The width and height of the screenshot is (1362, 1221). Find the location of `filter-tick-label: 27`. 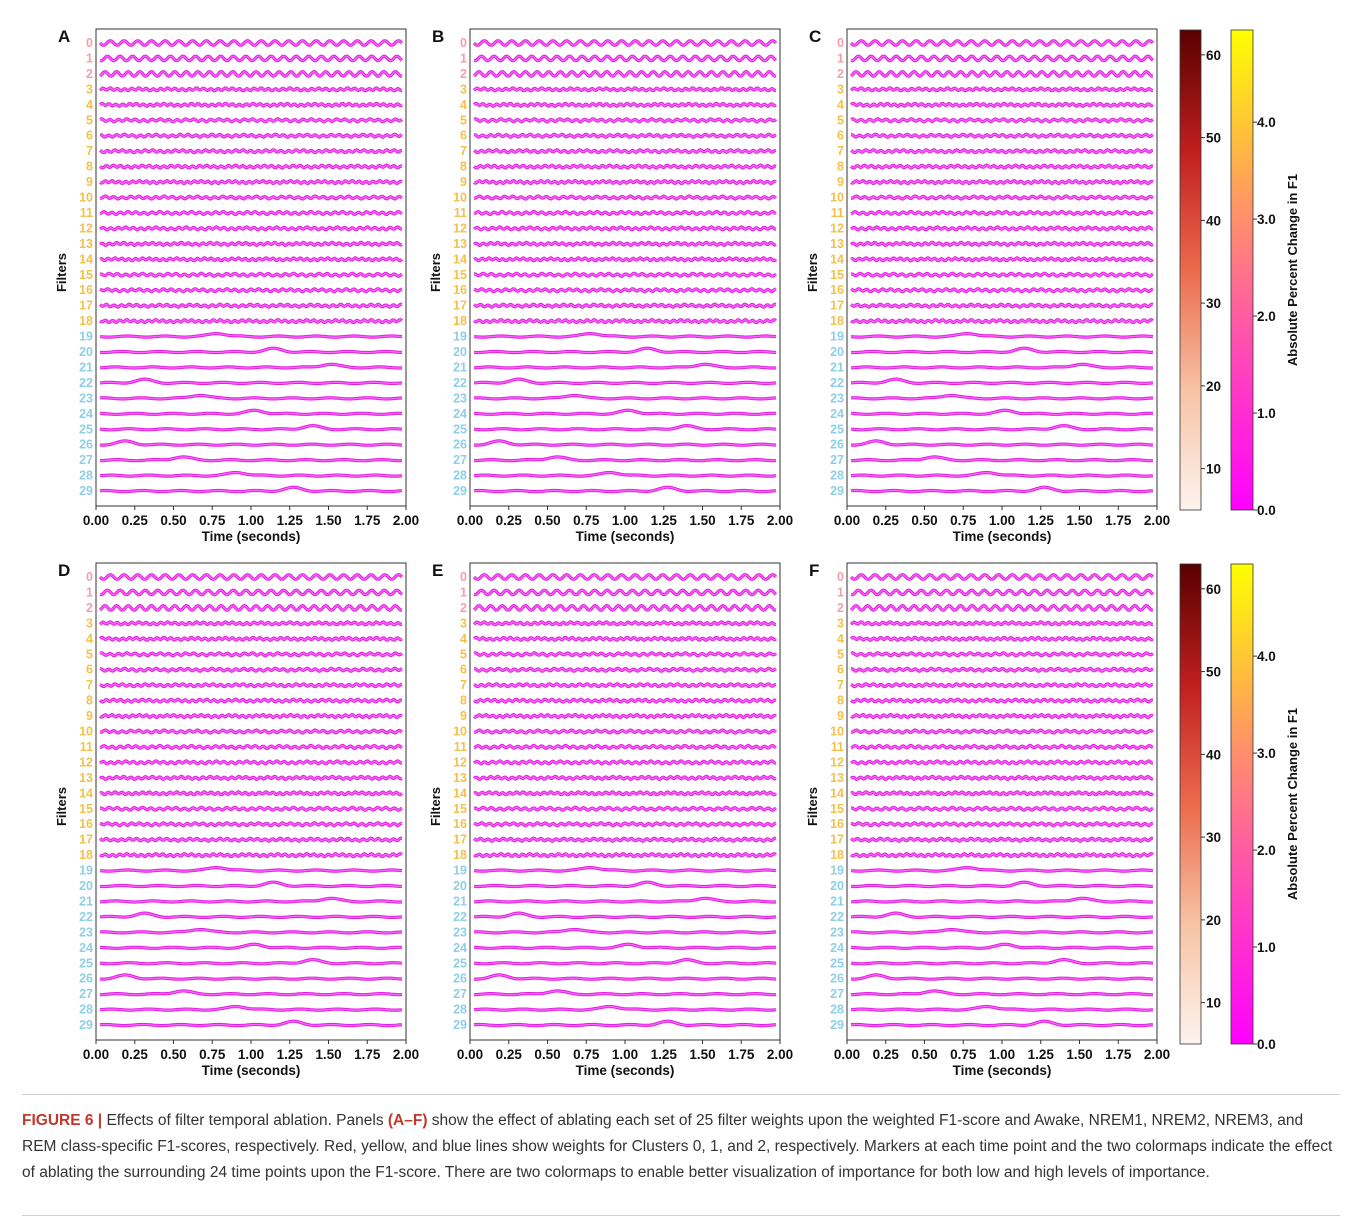

filter-tick-label: 27 is located at coordinates (460, 460).